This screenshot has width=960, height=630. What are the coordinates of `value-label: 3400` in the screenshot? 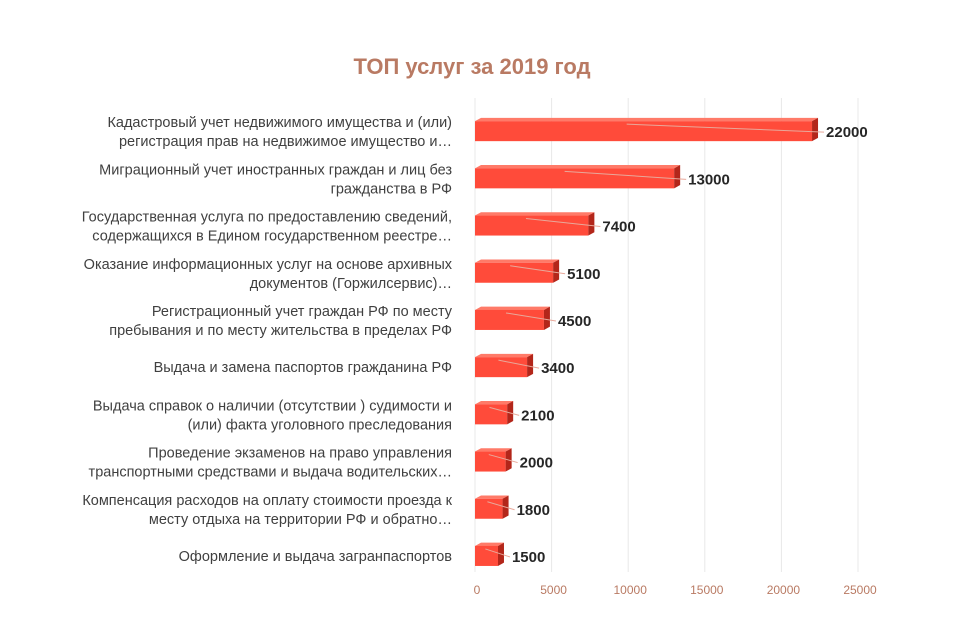 It's located at (557, 368).